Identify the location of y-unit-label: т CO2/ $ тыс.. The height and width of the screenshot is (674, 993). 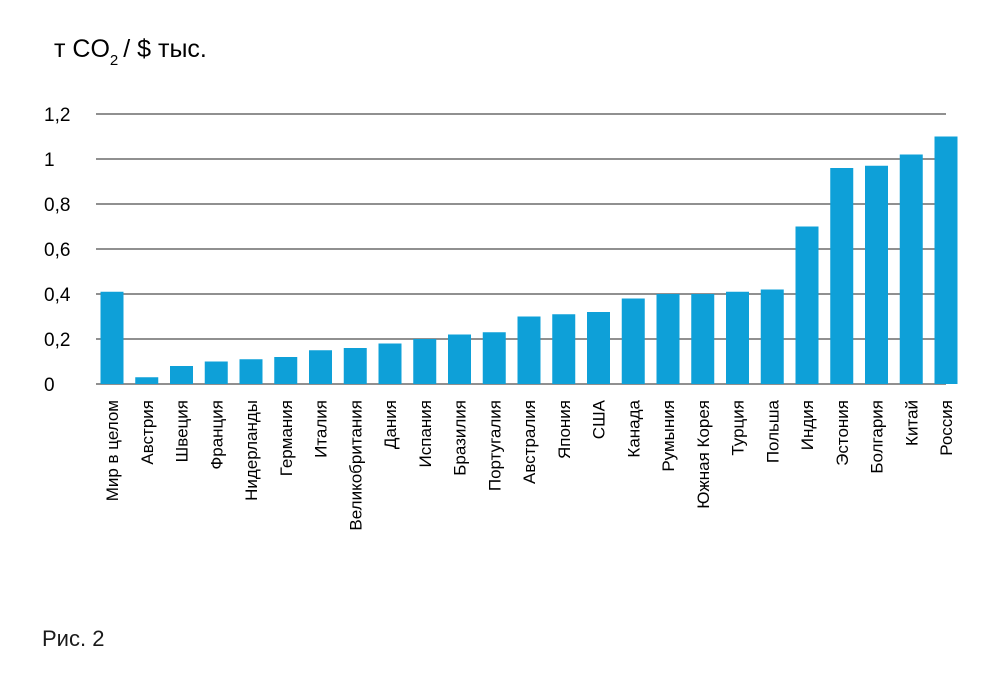
(130, 52).